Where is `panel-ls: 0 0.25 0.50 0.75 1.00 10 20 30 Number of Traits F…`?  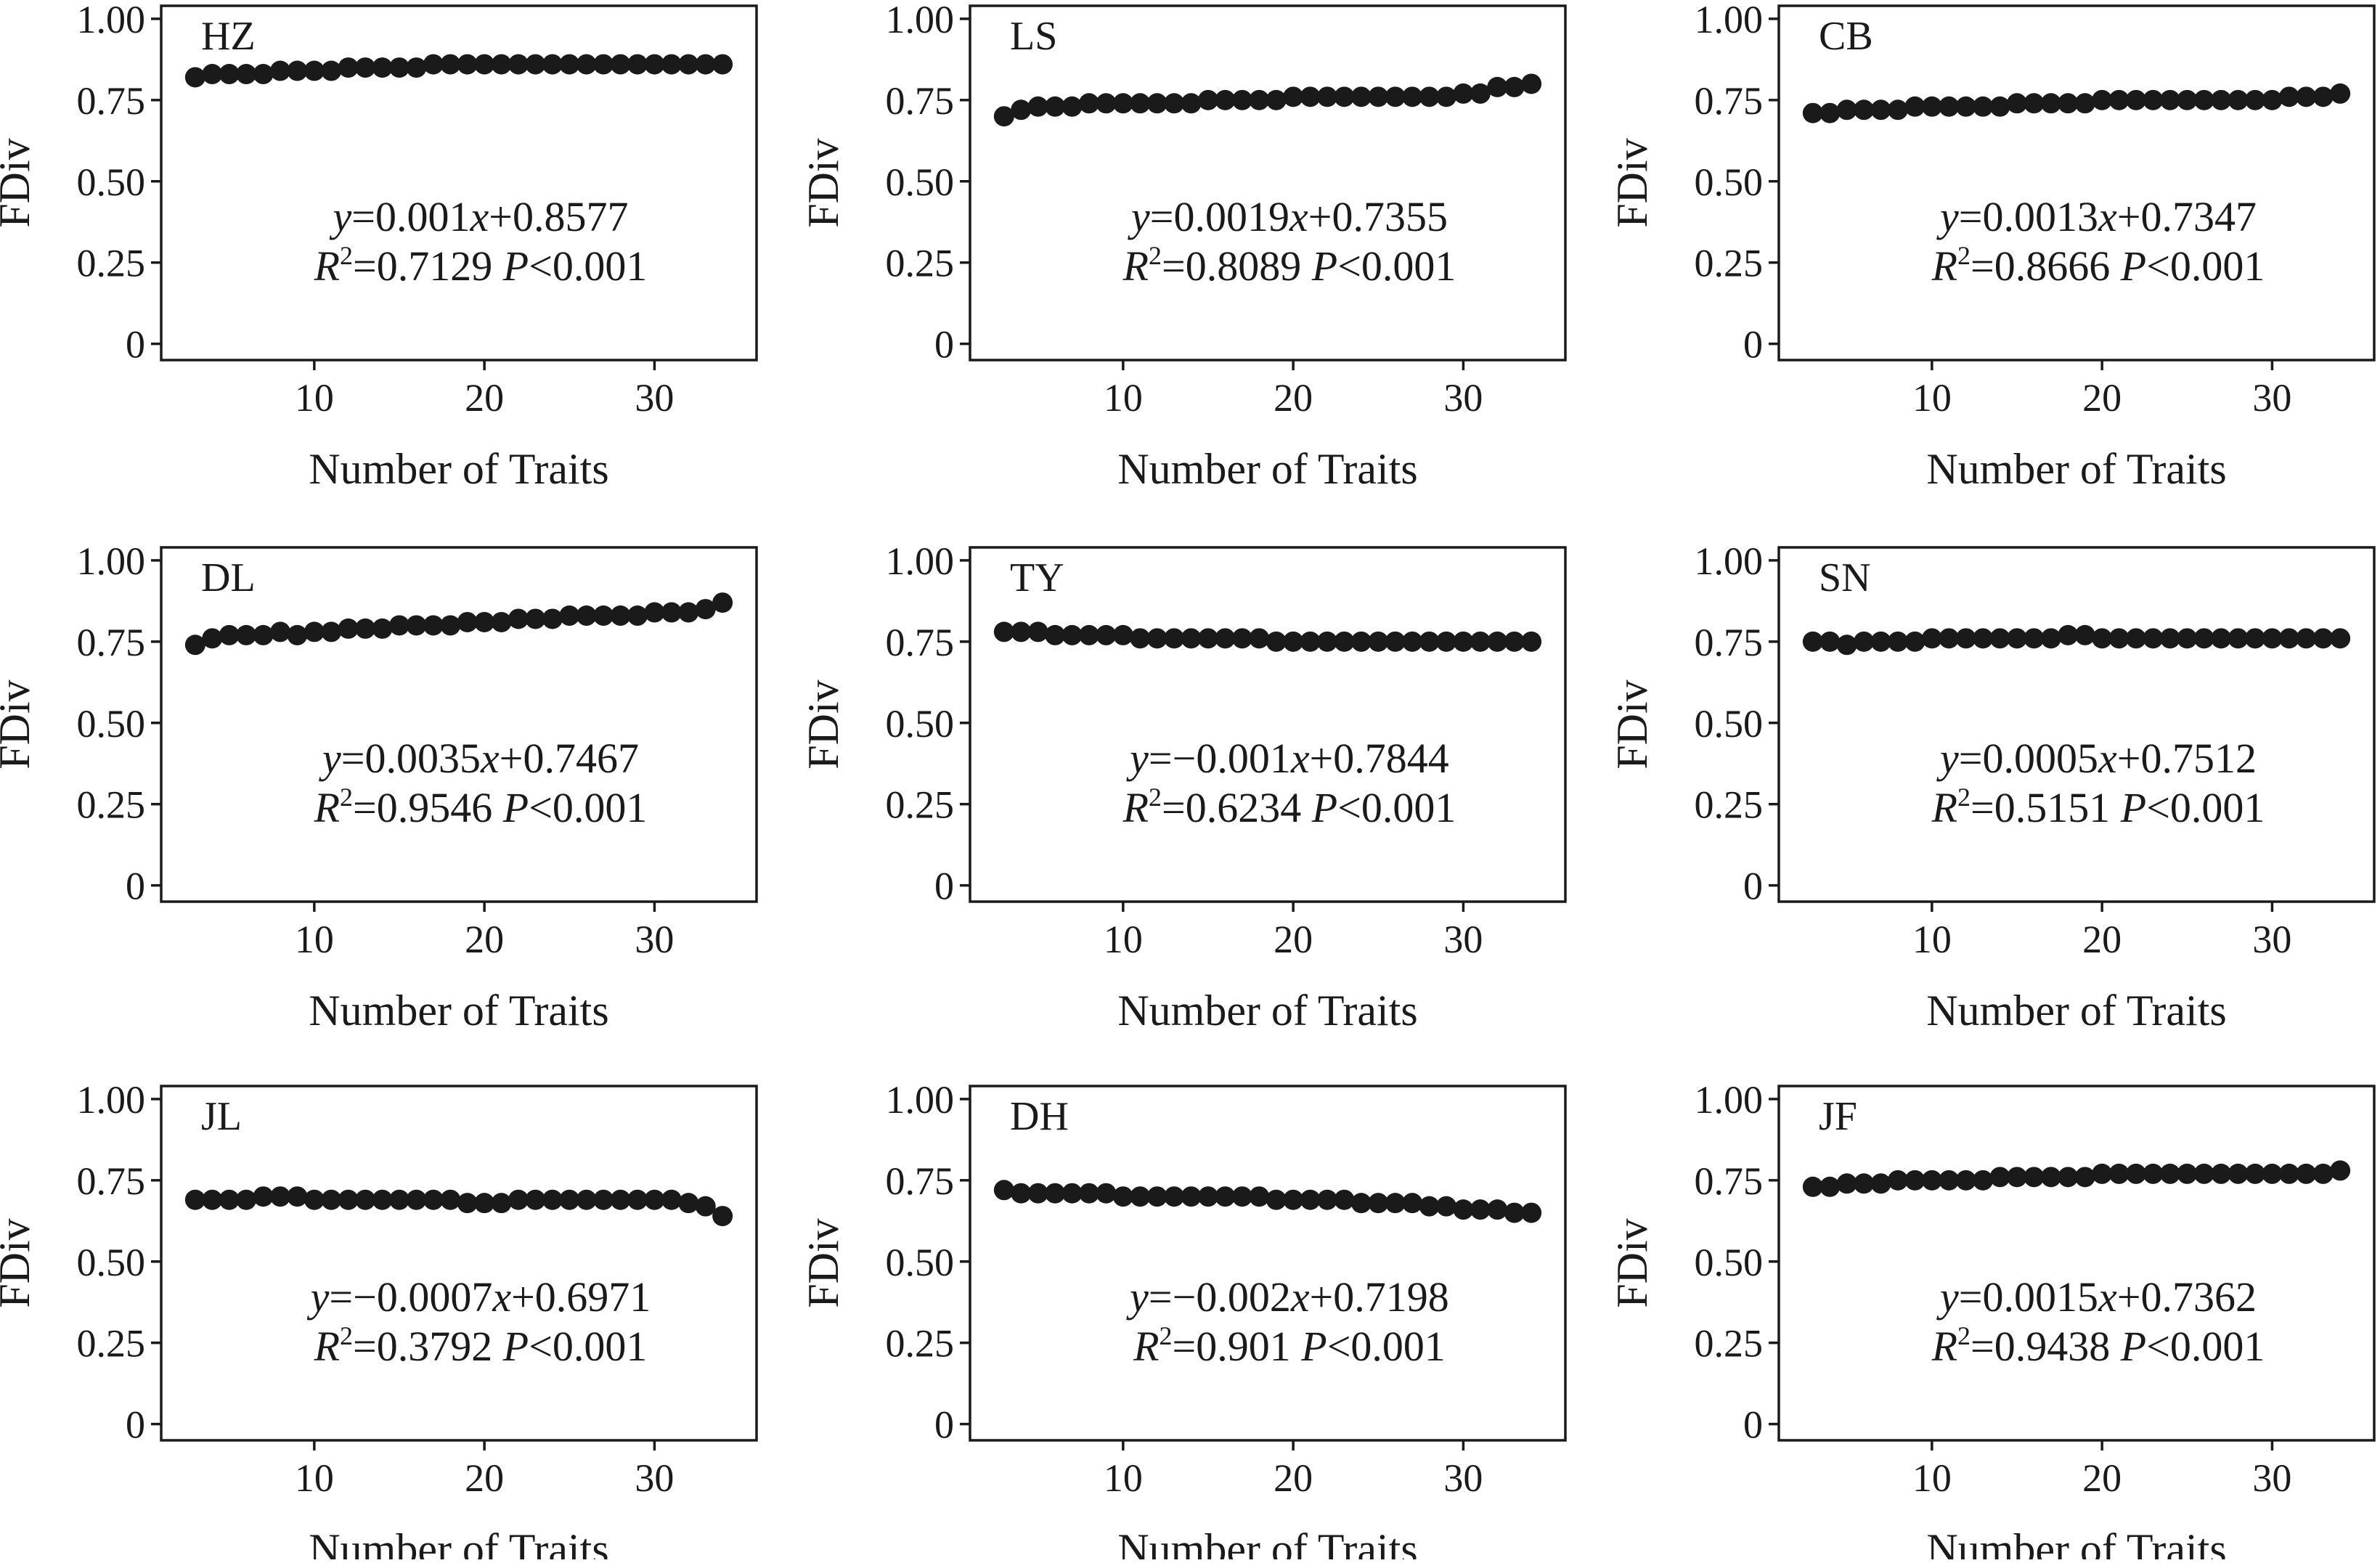
panel-ls: 0 0.25 0.50 0.75 1.00 10 20 30 Number of Traits F… is located at coordinates (1183, 246).